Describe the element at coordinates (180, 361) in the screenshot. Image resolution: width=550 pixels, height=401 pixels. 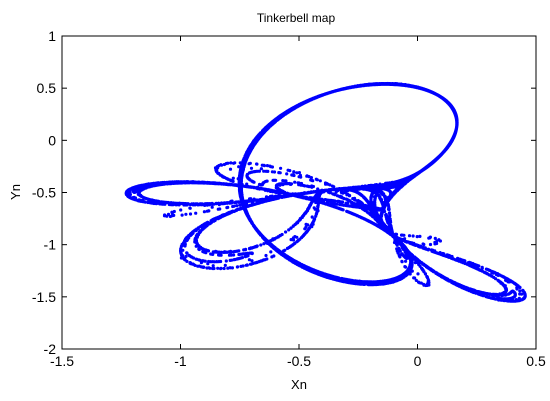
I see `x-tick-label: -1` at that location.